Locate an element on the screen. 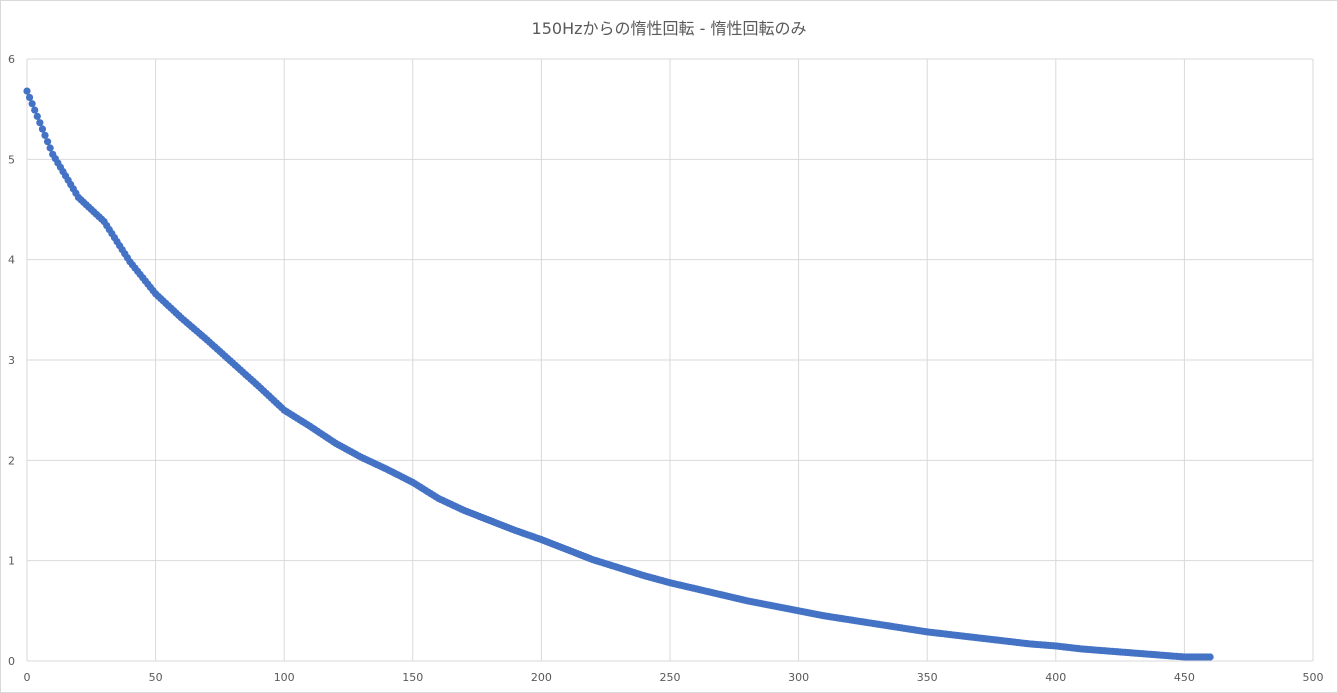  x-tick-label: 200 is located at coordinates (541, 677).